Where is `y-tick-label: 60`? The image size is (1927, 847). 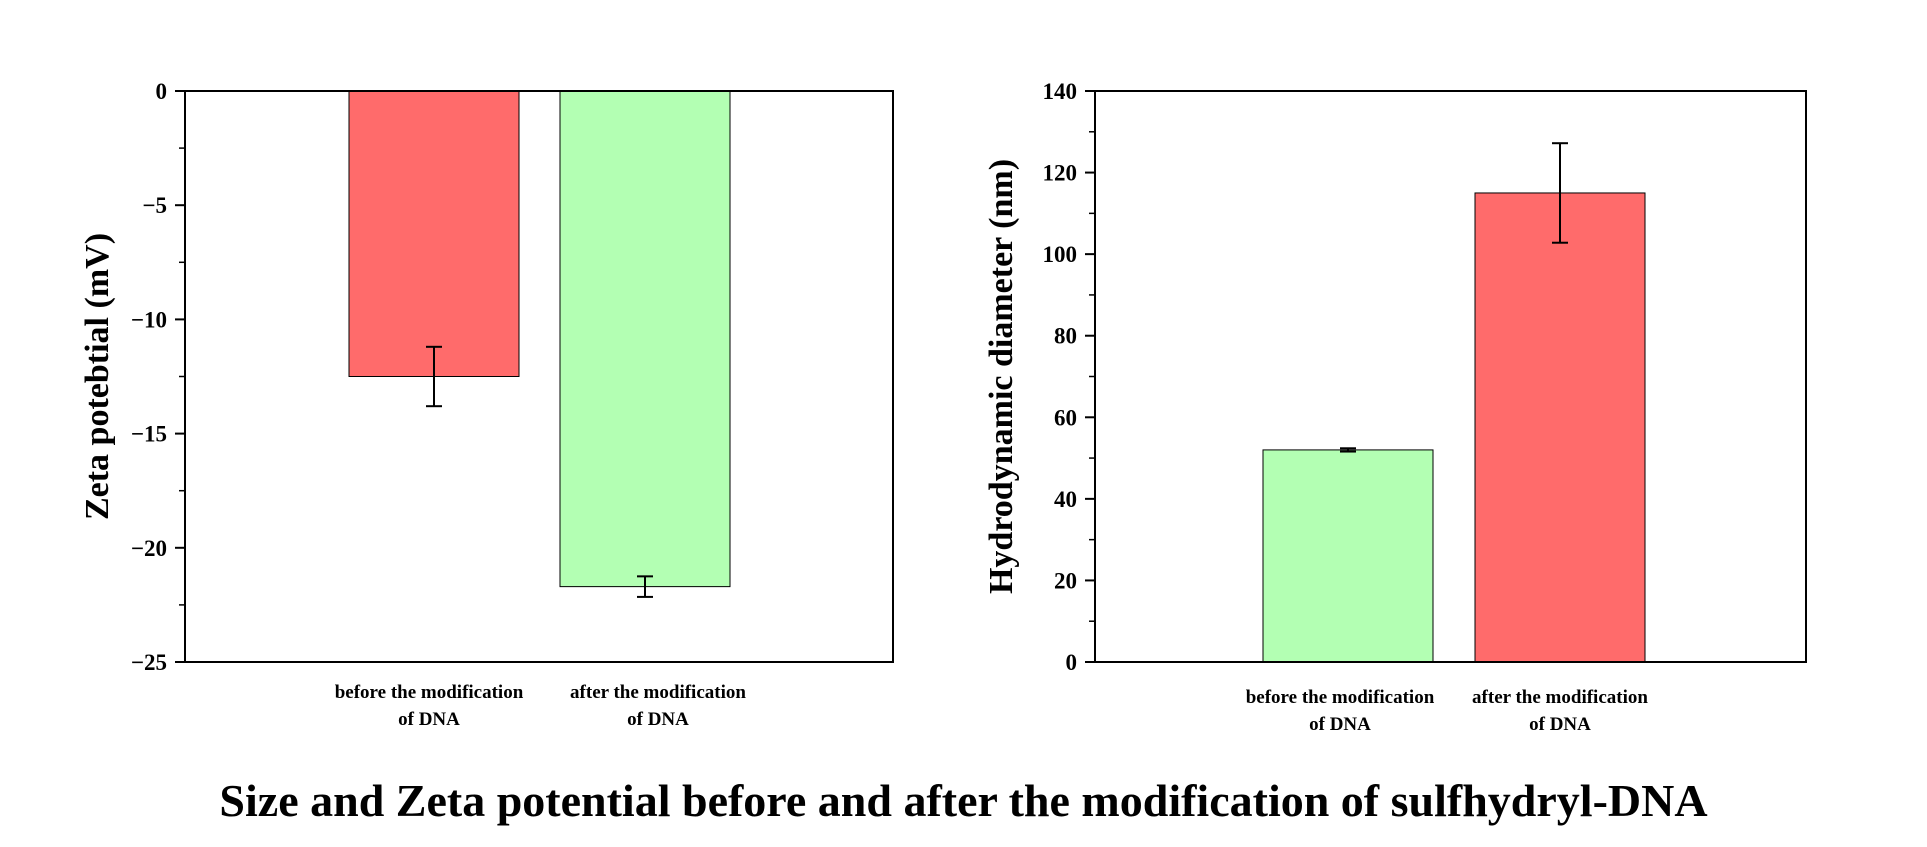
y-tick-label: 60 is located at coordinates (1065, 417).